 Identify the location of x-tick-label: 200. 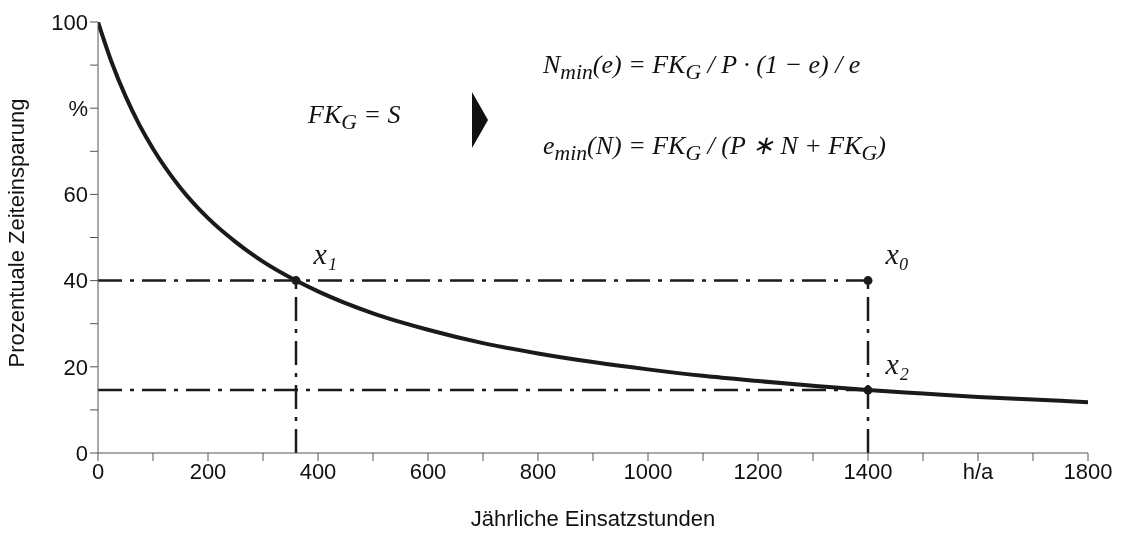
(208, 471).